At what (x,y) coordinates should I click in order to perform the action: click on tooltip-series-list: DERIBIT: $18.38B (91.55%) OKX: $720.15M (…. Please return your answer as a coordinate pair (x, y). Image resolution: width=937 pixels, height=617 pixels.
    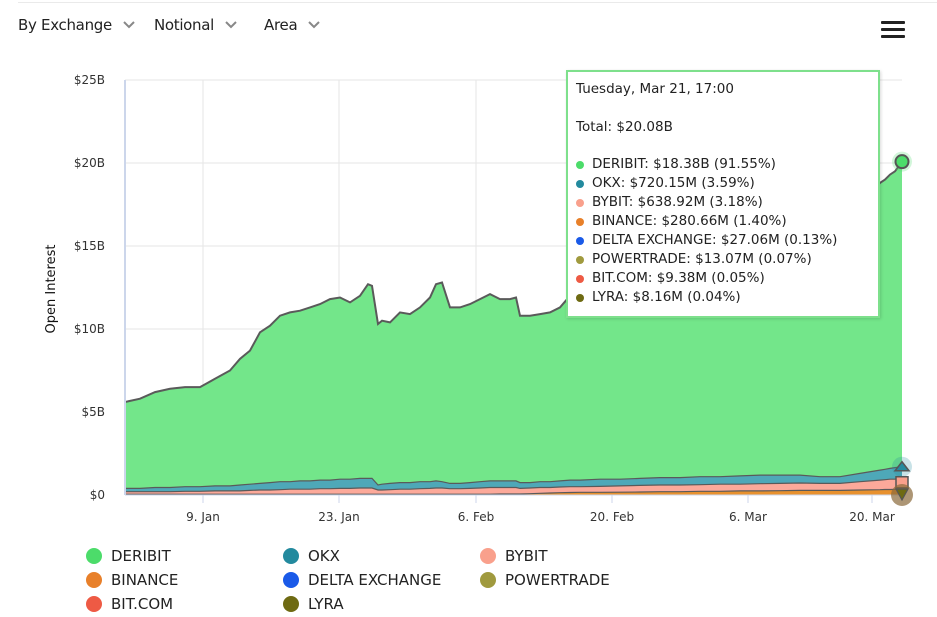
    Looking at the image, I should click on (706, 231).